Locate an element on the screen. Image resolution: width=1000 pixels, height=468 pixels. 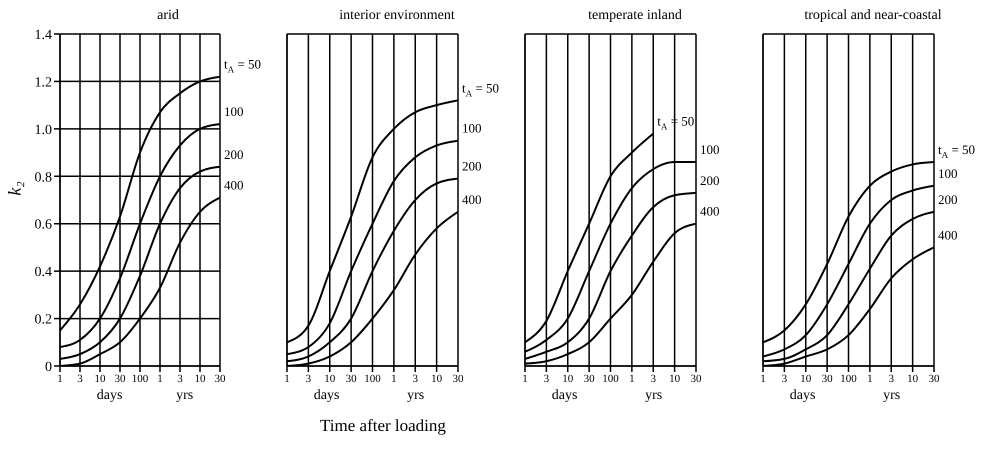
x-axis-title: Time after loading is located at coordinates (383, 426).